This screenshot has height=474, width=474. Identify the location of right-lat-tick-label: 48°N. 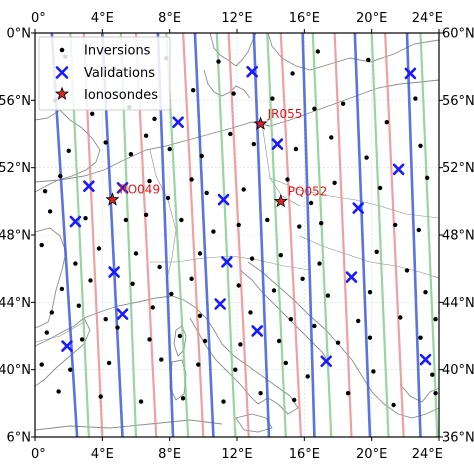
(458, 236).